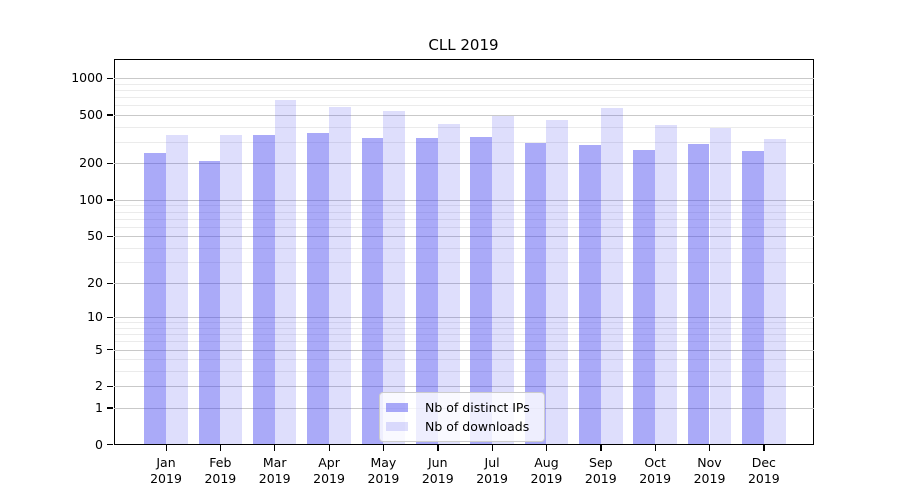 This screenshot has height=500, width=900. I want to click on y-tick-label-200: 200, so click(91, 163).